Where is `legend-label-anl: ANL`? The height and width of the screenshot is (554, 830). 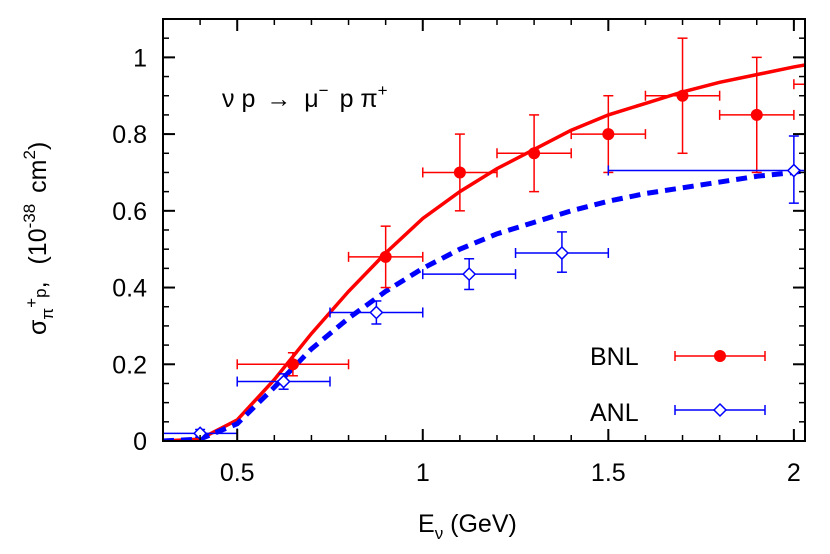 legend-label-anl: ANL is located at coordinates (614, 413).